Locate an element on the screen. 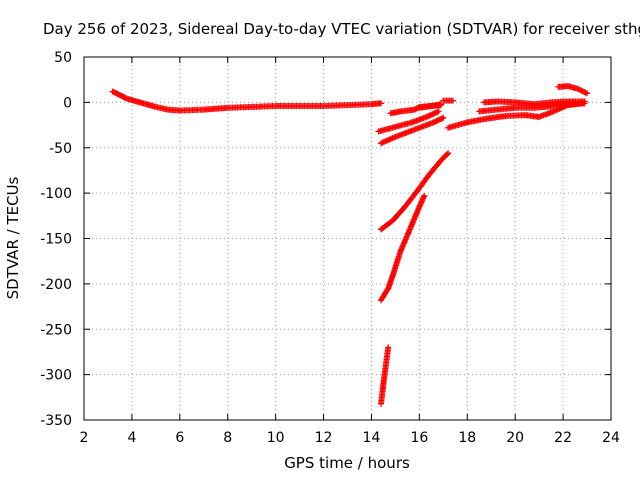 This screenshot has width=640, height=480. series-track-late-top is located at coordinates (534, 103).